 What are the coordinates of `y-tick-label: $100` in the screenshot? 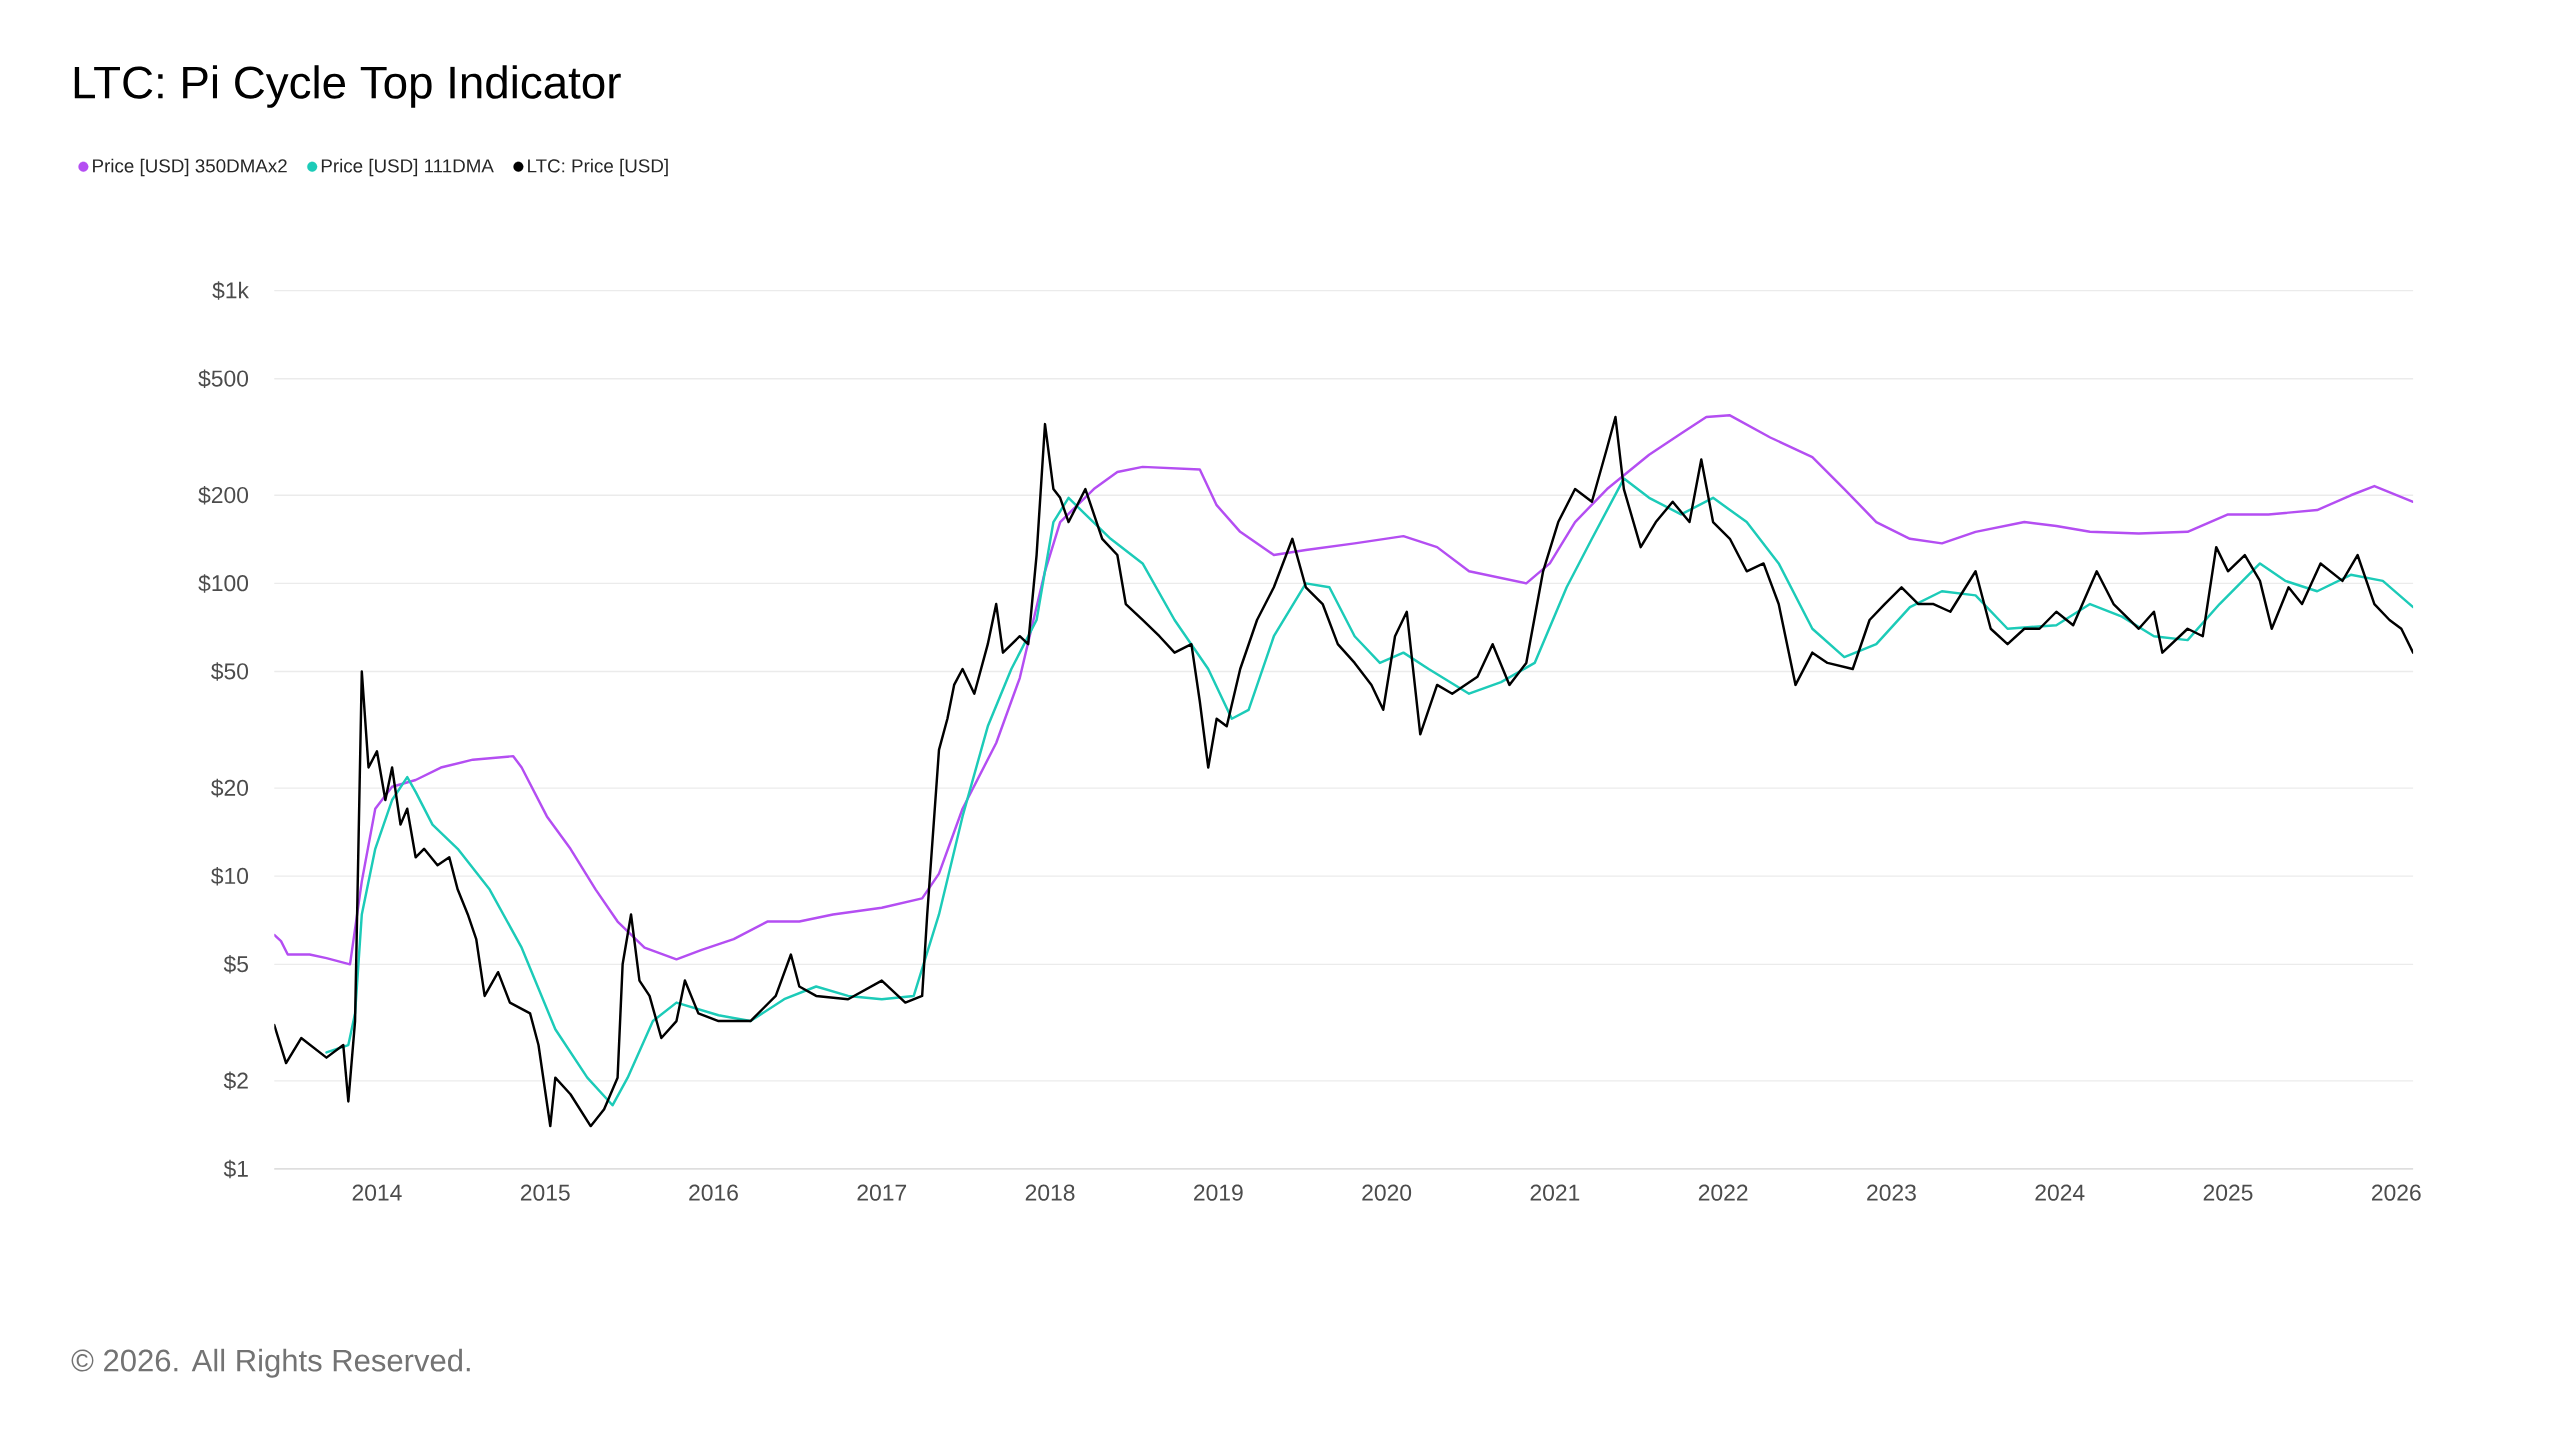 It's located at (223, 583).